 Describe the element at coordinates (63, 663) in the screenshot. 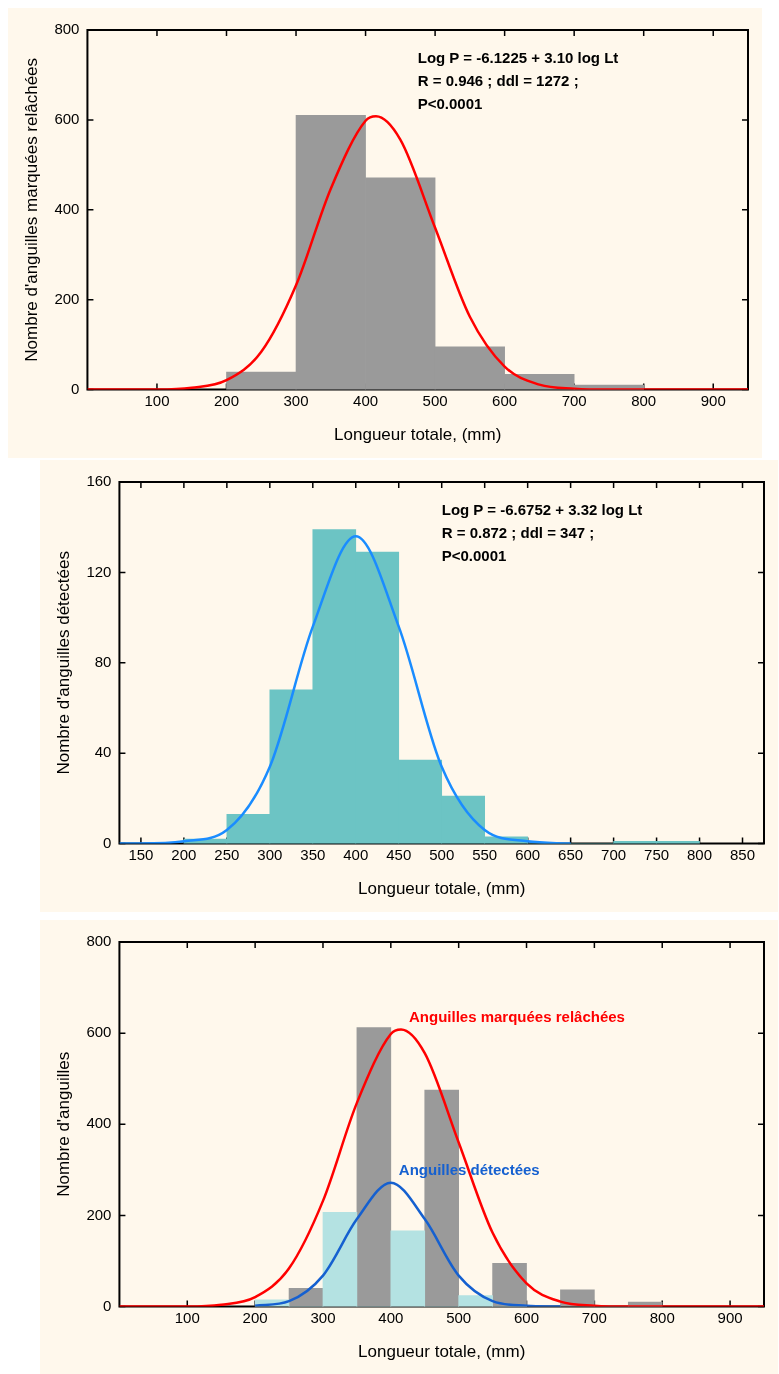

I see `y-axis-title: Nombre d'anguilles détectées` at that location.